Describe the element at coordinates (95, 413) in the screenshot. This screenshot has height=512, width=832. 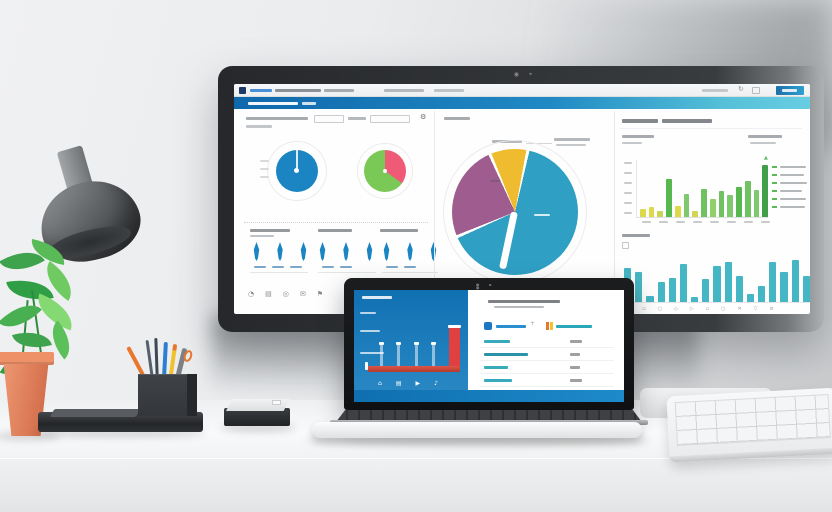
I see `desk-tray-top` at that location.